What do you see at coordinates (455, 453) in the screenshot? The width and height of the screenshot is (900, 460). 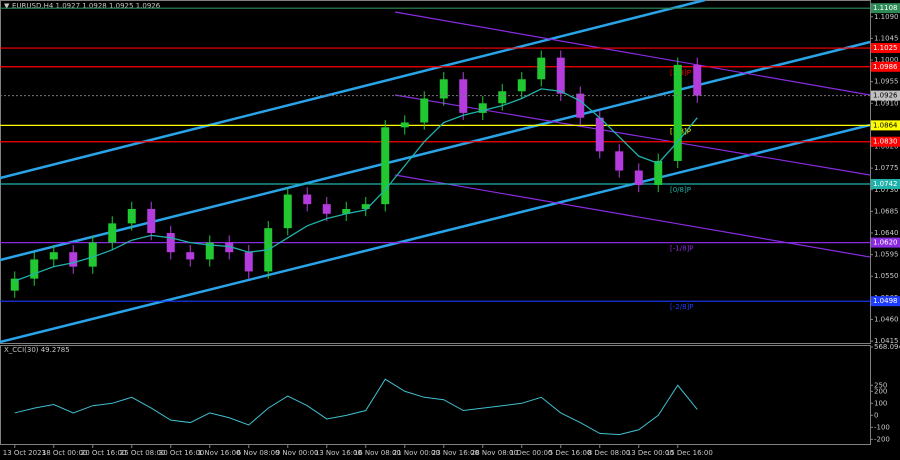 I see `x-tick-label: 23 Nov 16:00` at bounding box center [455, 453].